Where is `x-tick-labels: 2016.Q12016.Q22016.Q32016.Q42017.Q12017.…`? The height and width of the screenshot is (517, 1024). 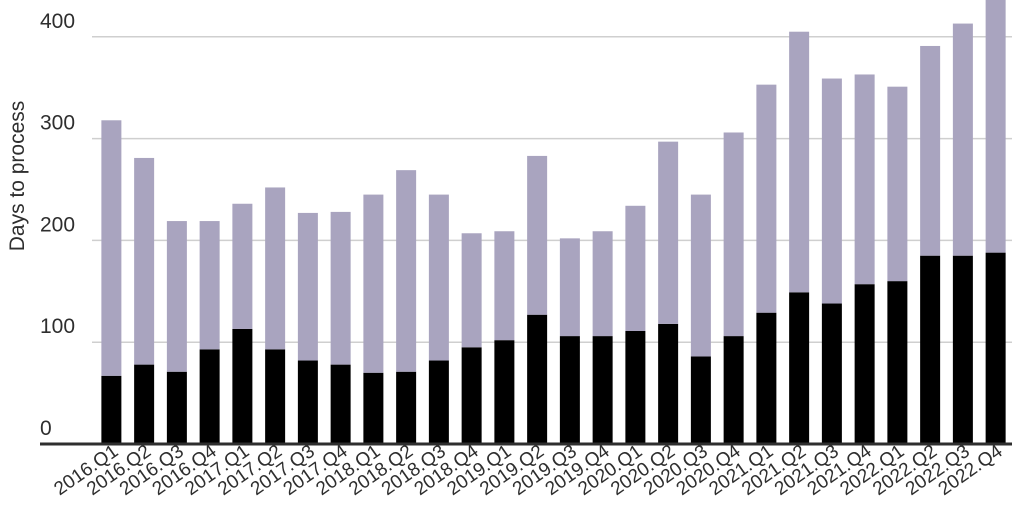 x-tick-labels: 2016.Q12016.Q22016.Q32016.Q42017.Q12017.… is located at coordinates (528, 470).